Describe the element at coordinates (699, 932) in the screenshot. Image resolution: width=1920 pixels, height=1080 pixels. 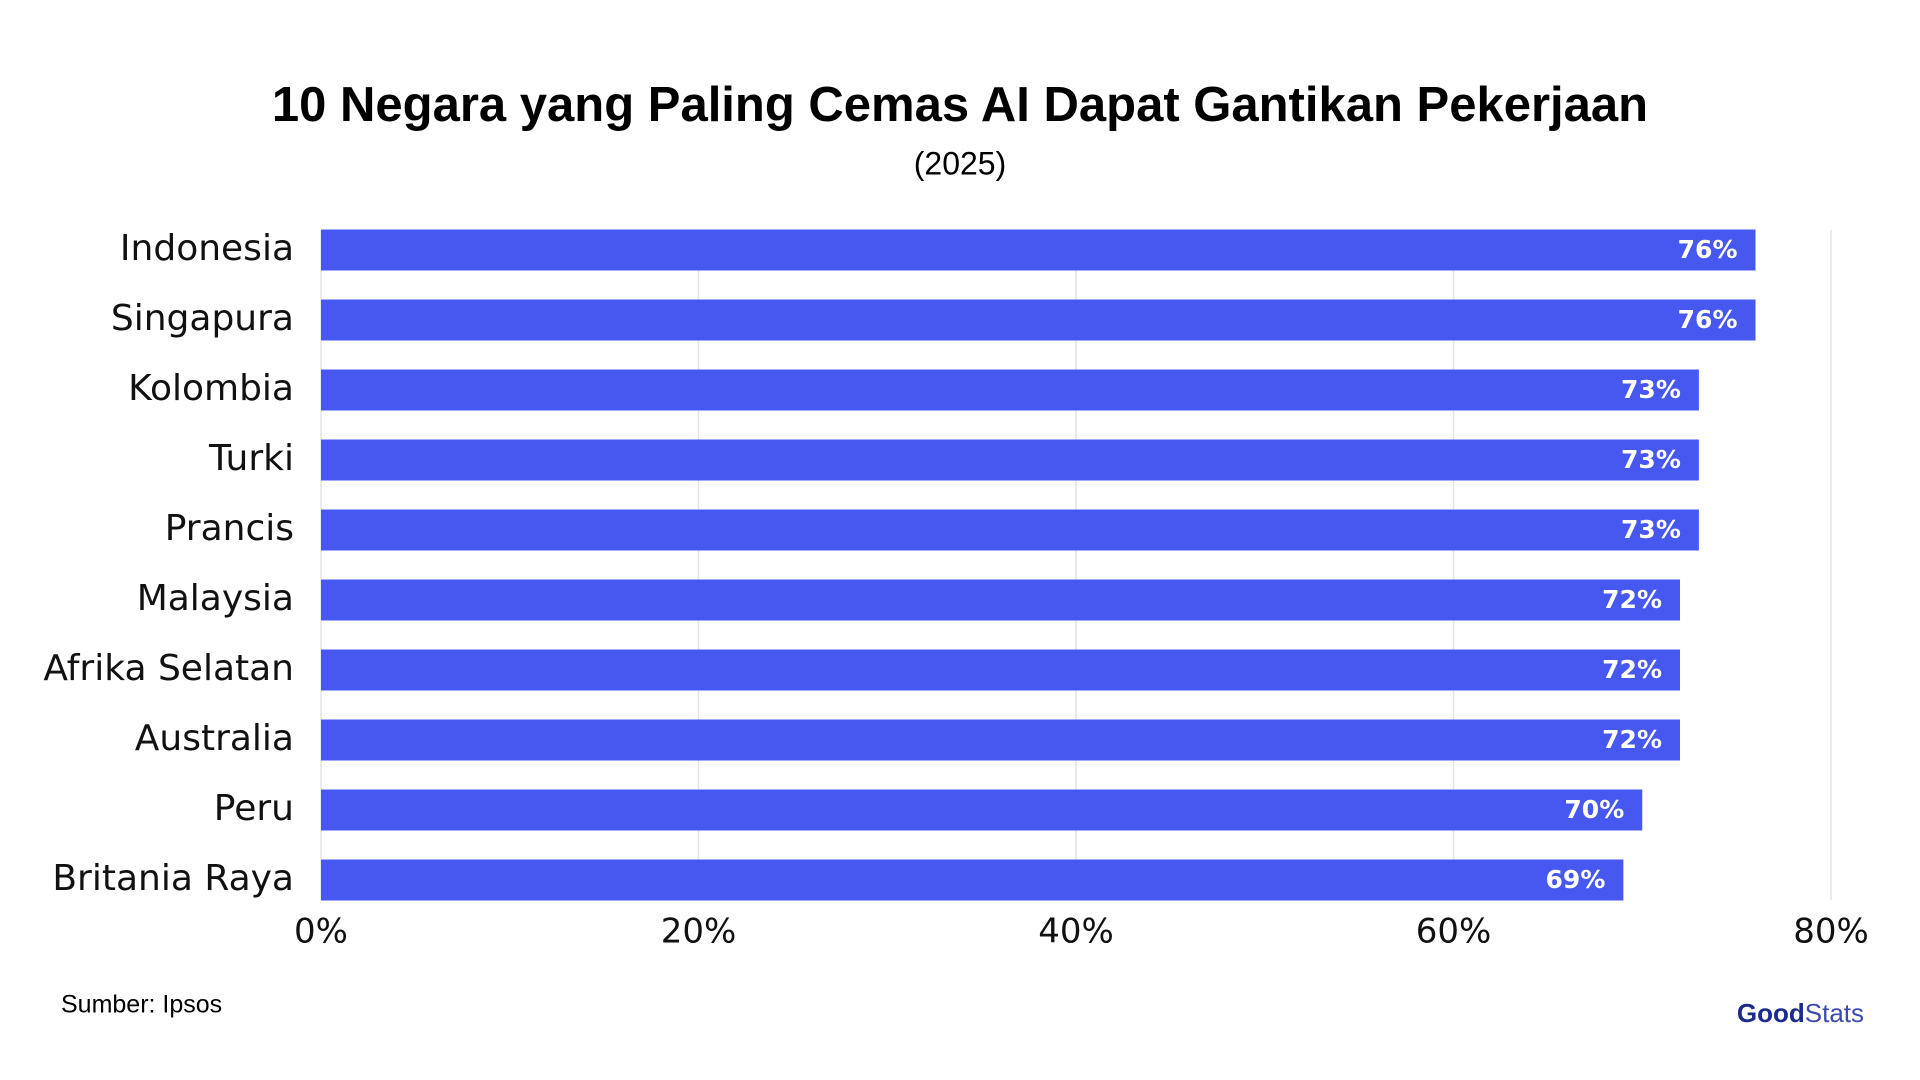
I see `x-tick-label: 20%` at that location.